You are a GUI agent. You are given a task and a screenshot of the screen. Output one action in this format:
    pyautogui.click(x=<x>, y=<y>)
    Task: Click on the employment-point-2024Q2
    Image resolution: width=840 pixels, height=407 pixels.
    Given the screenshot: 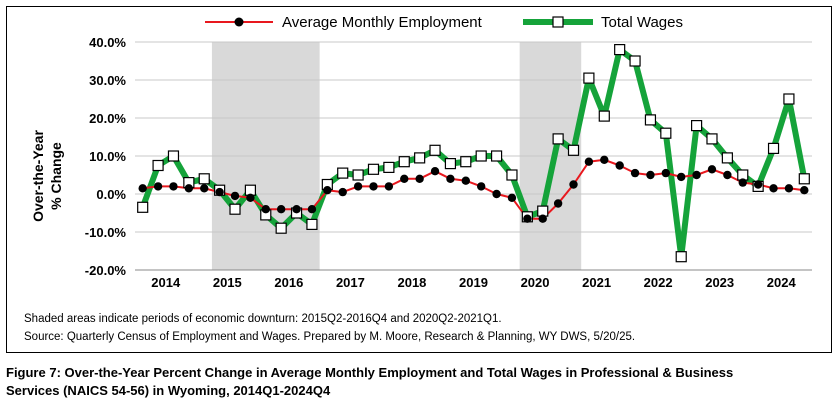 What is the action you would take?
    pyautogui.click(x=773, y=188)
    